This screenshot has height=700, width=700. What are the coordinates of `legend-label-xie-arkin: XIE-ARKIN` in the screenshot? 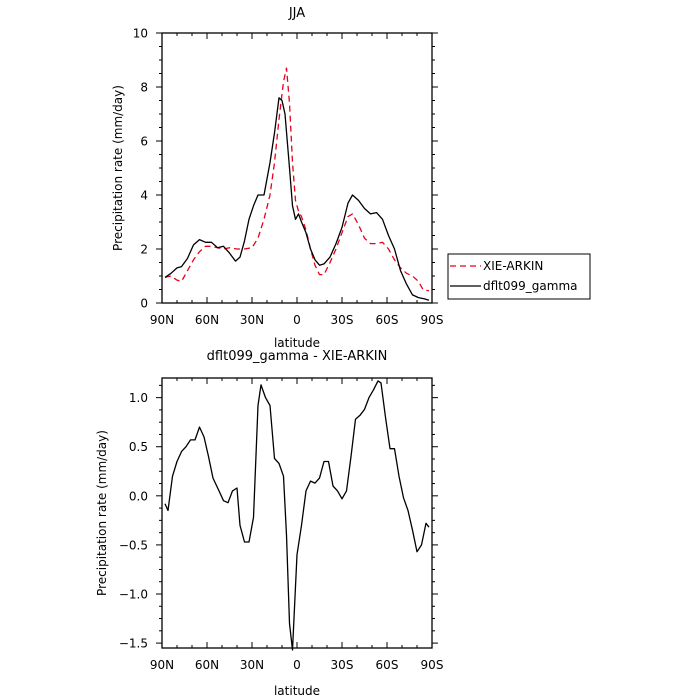 It's located at (513, 266).